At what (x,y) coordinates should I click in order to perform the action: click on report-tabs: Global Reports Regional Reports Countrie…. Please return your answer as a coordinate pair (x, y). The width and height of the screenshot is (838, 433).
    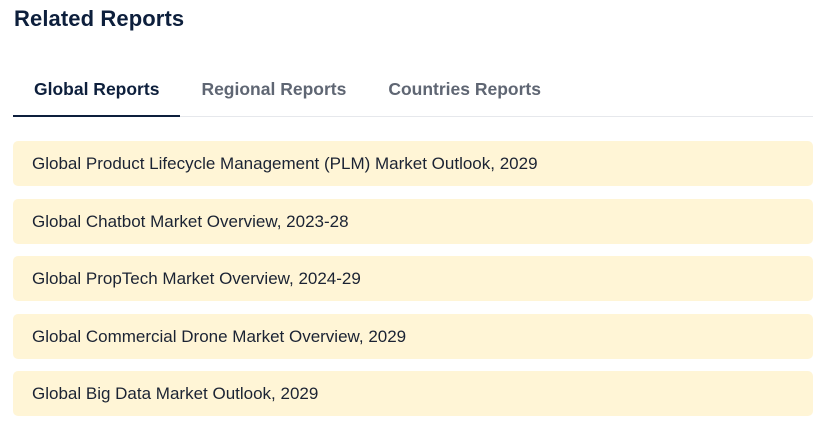
    Looking at the image, I should click on (413, 91).